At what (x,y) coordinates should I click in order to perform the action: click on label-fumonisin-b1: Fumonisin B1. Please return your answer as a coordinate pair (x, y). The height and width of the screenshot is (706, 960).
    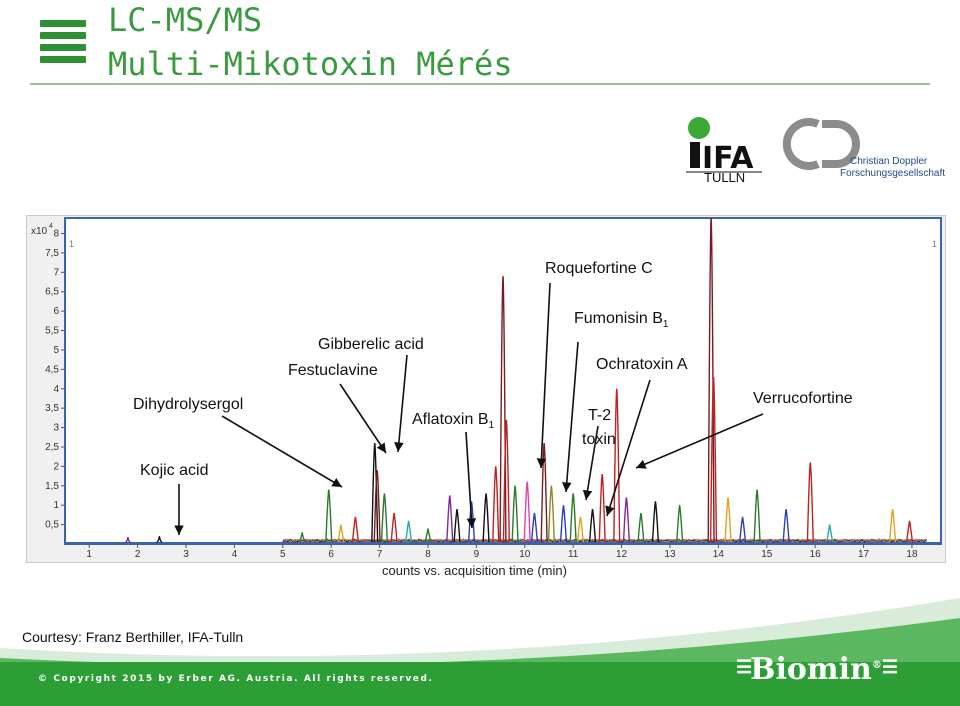
    Looking at the image, I should click on (621, 320).